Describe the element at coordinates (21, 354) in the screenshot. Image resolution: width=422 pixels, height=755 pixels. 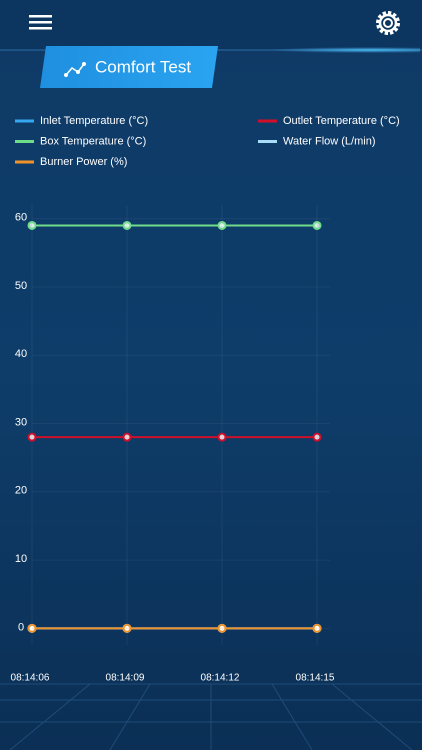
I see `y-tick-label: 40` at that location.